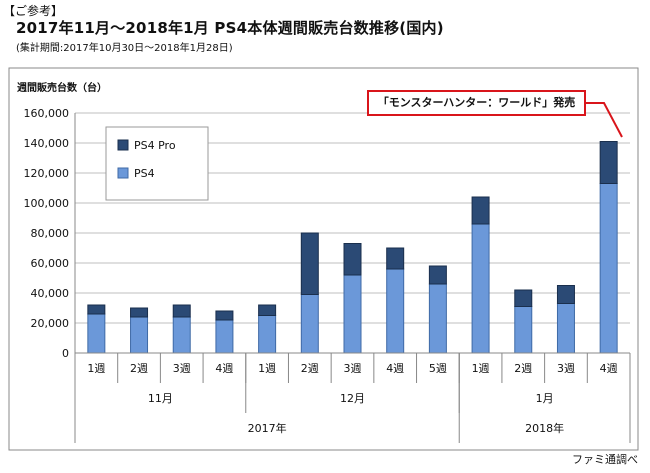  What do you see at coordinates (123, 145) in the screenshot?
I see `legend-swatch-ps4-pro` at bounding box center [123, 145].